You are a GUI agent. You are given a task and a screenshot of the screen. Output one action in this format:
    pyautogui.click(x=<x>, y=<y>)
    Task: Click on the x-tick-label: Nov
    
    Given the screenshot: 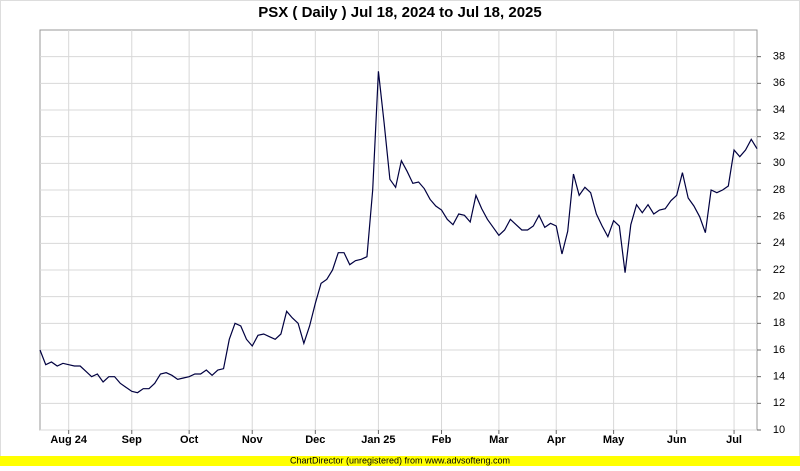 What is the action you would take?
    pyautogui.click(x=253, y=440)
    